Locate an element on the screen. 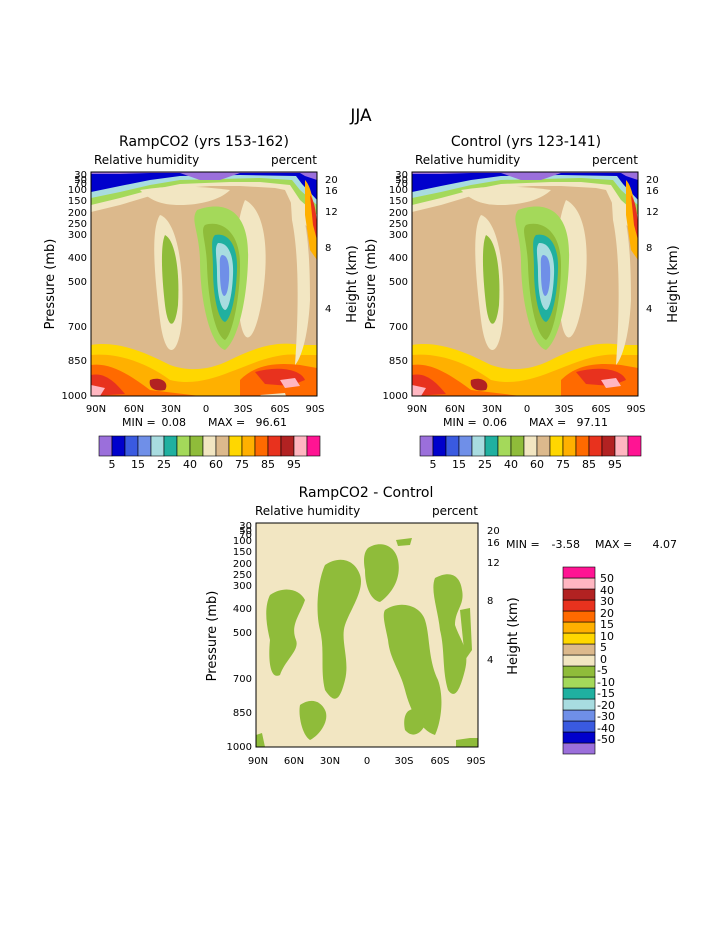 The height and width of the screenshot is (935, 723). colorbar-label: 10 is located at coordinates (607, 636).